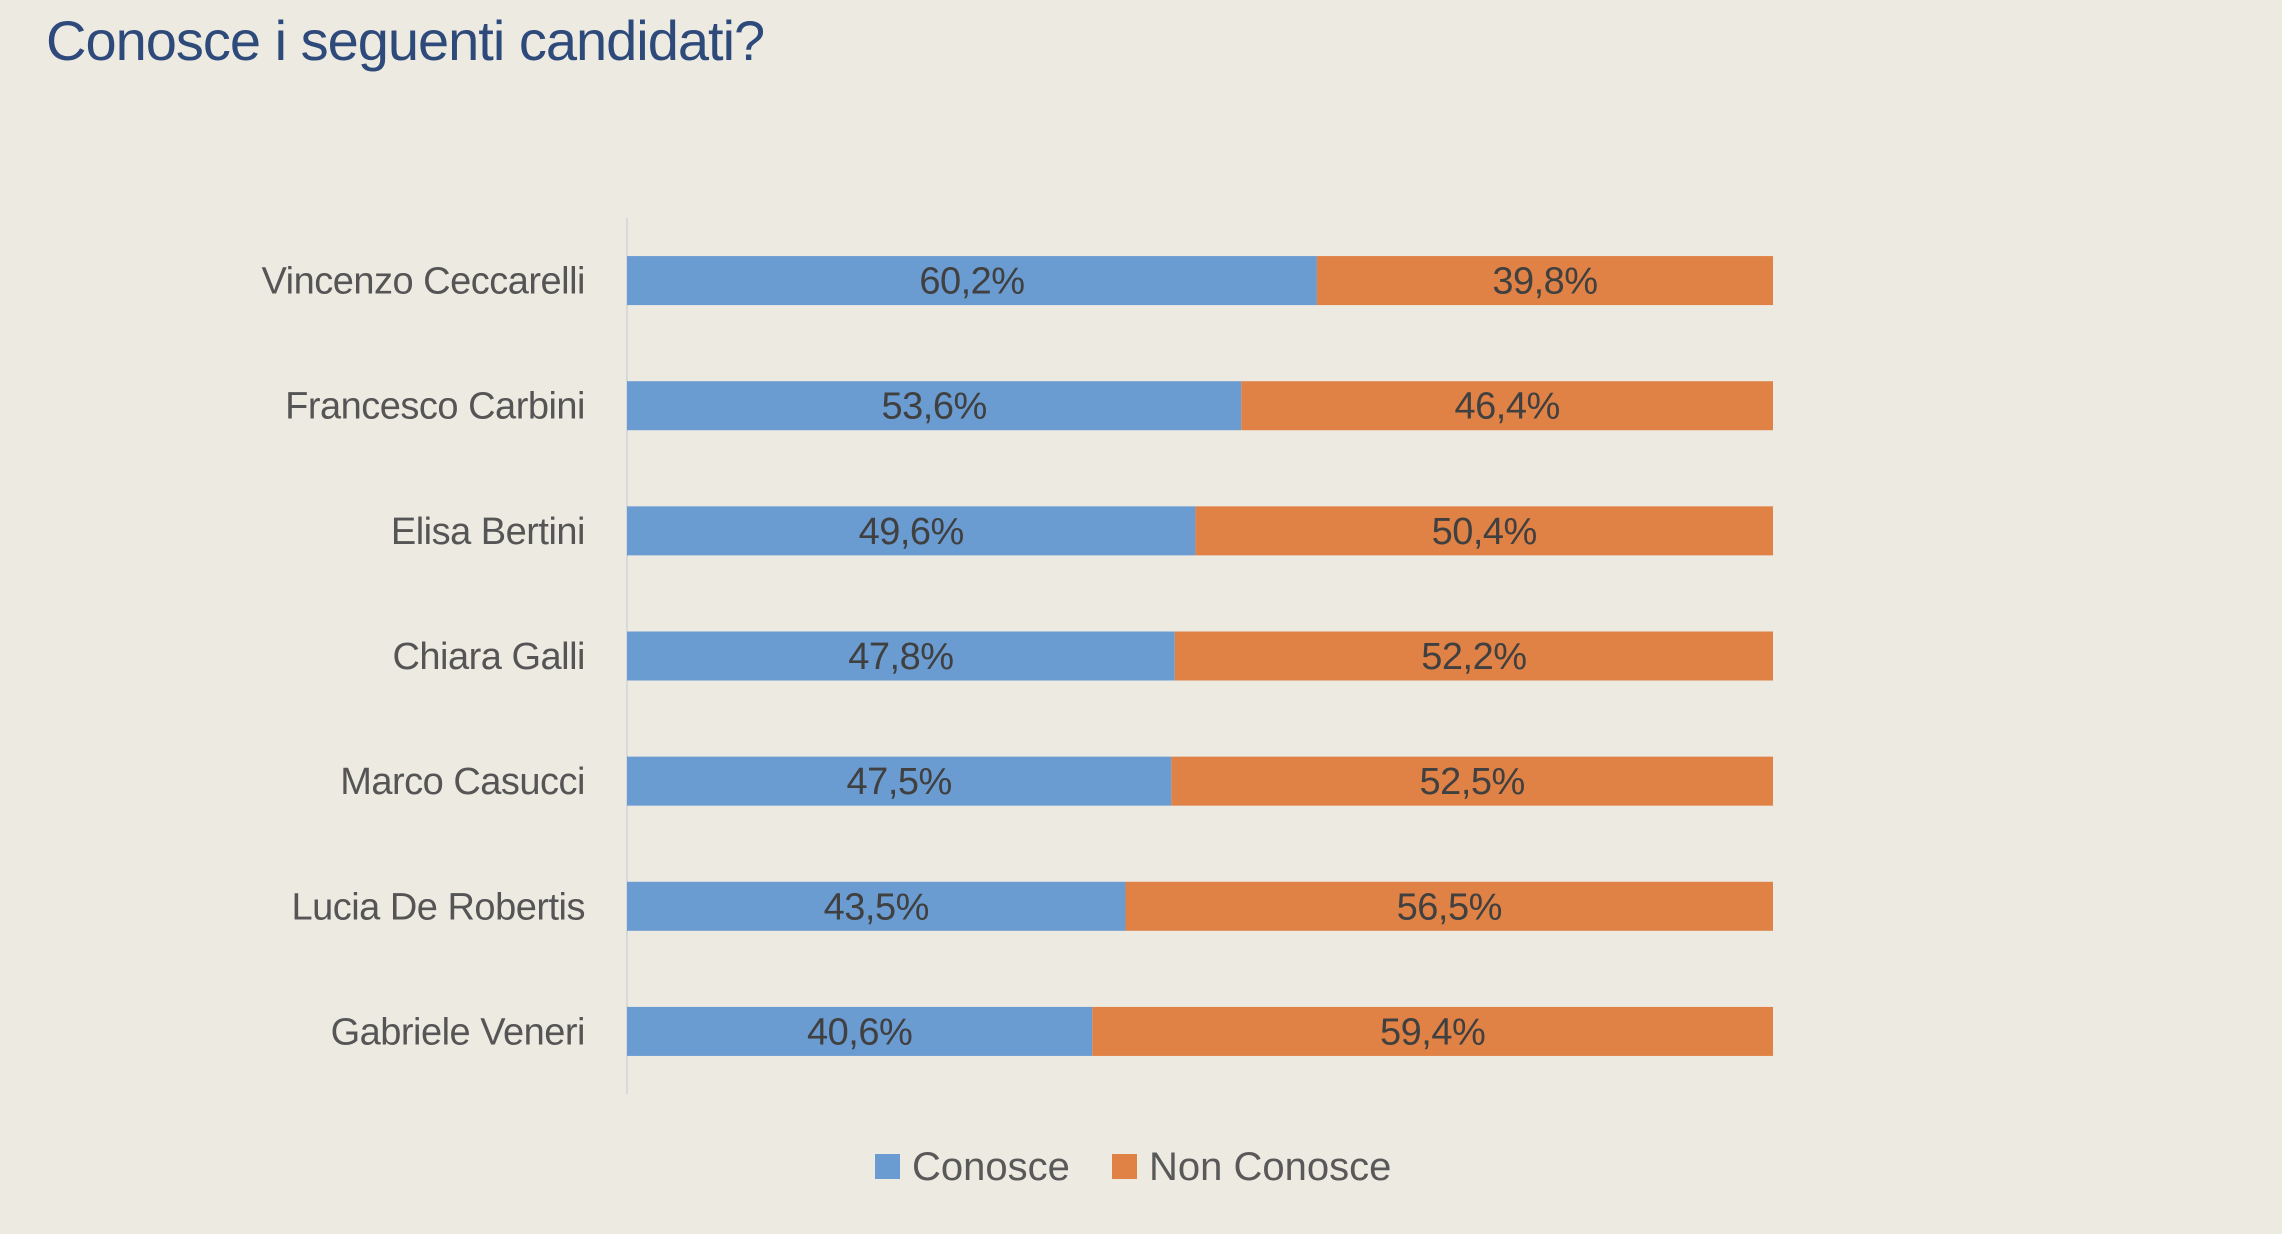 This screenshot has width=2282, height=1234. Describe the element at coordinates (435, 407) in the screenshot. I see `category-label: Francesco Carbini` at that location.